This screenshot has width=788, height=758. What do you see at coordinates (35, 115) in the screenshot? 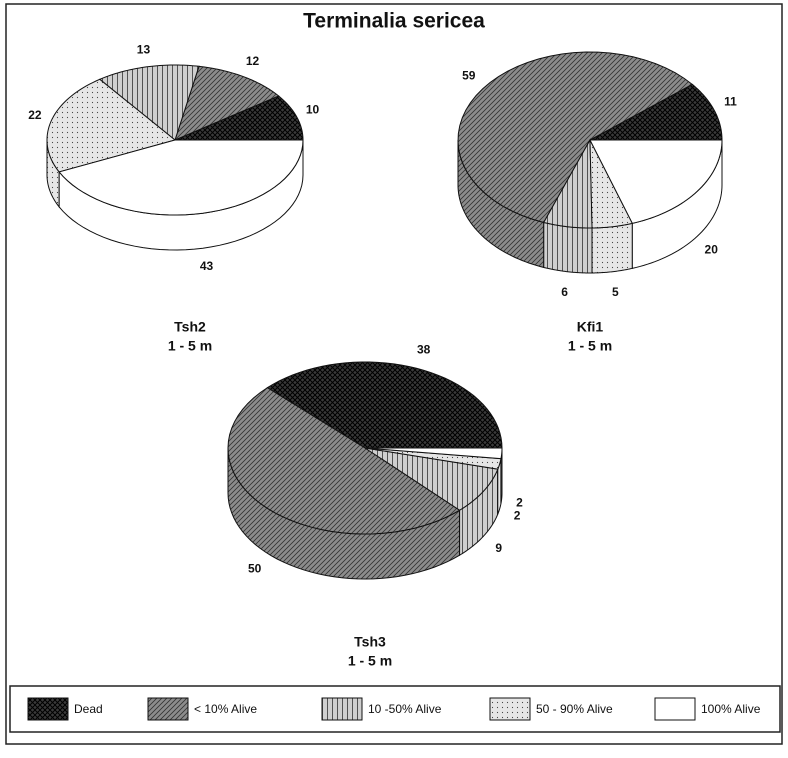
I see `data-label: 22` at bounding box center [35, 115].